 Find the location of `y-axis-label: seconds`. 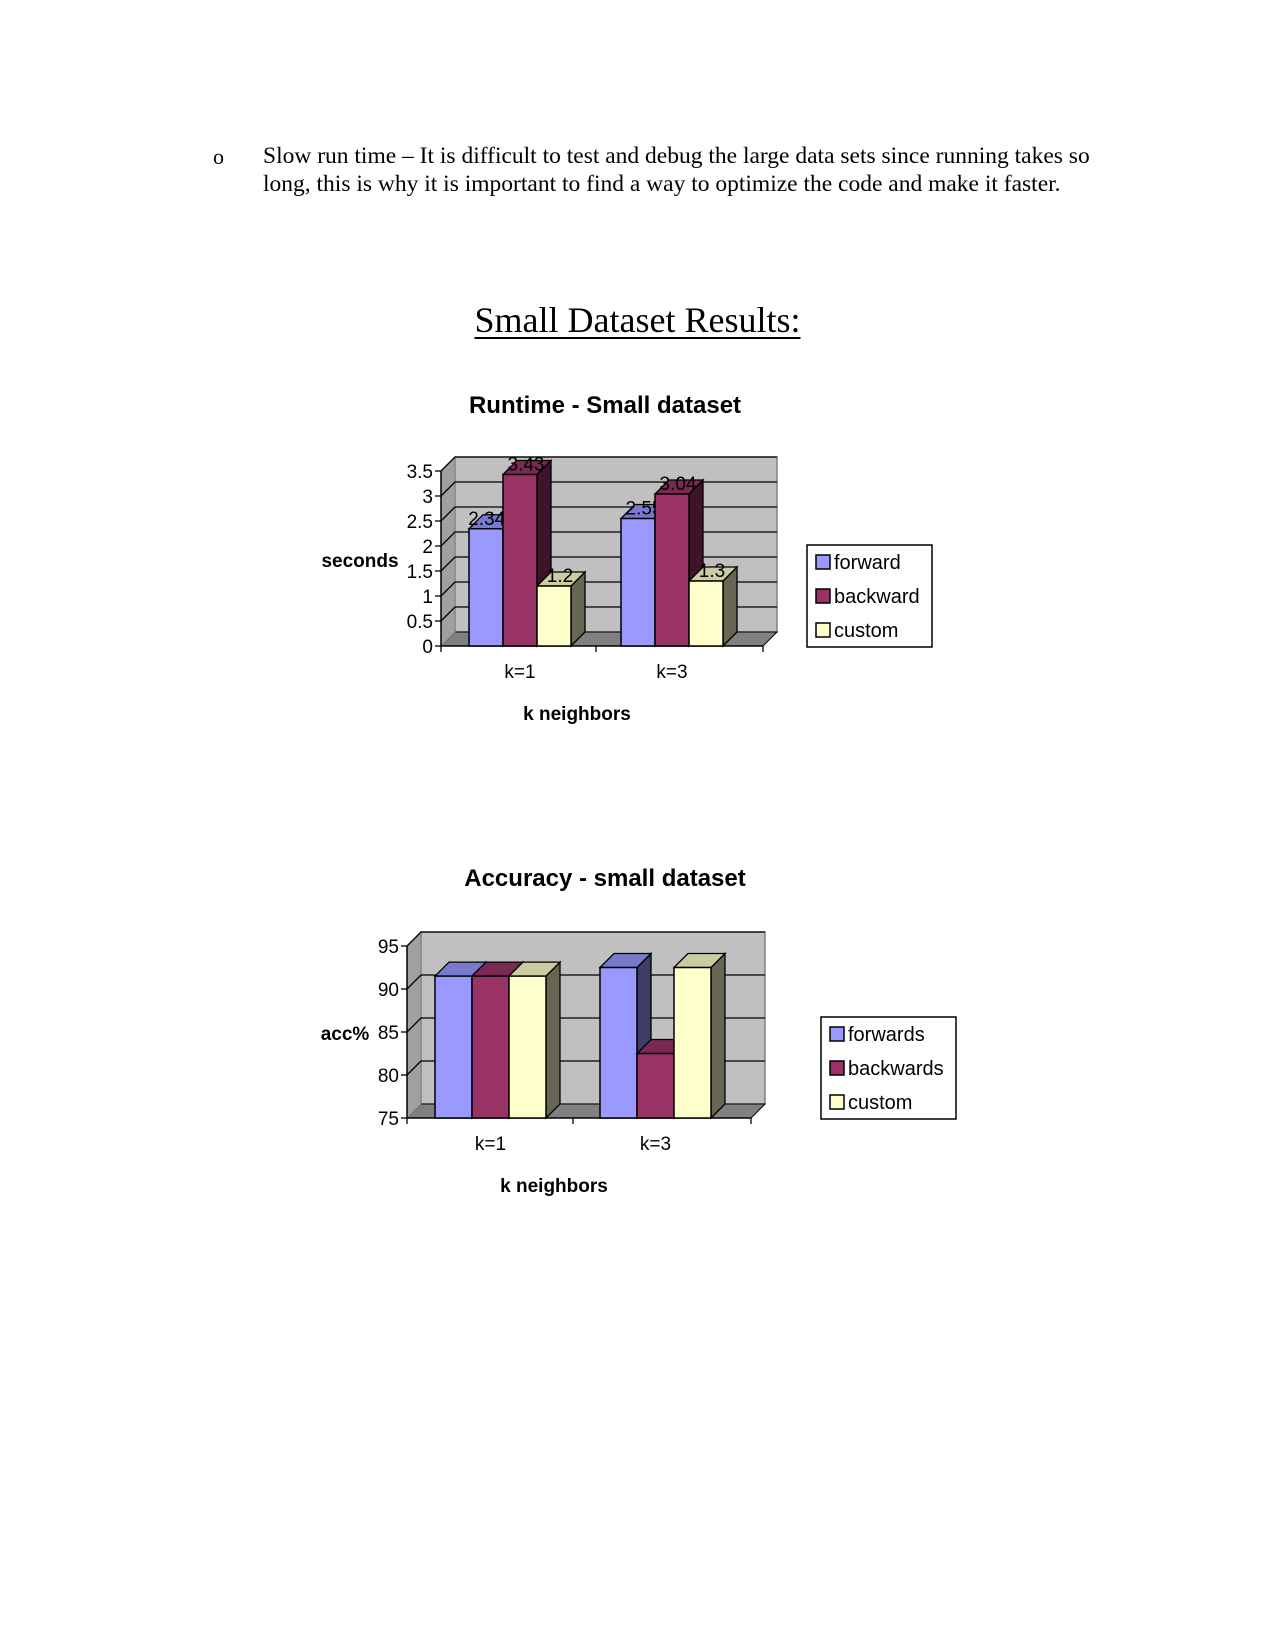

y-axis-label: seconds is located at coordinates (359, 561).